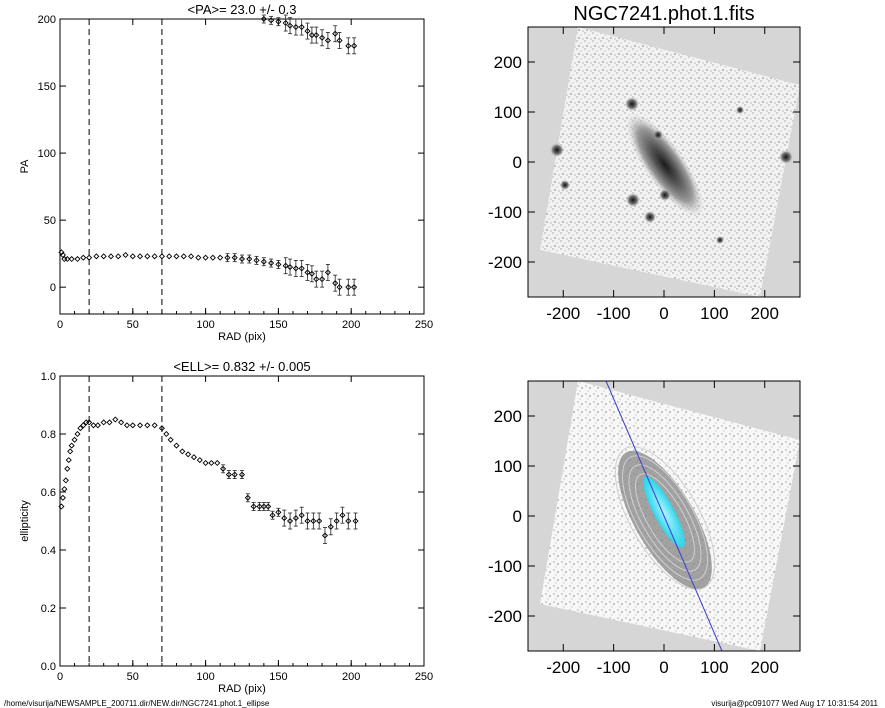 The height and width of the screenshot is (708, 885). What do you see at coordinates (517, 162) in the screenshot?
I see `y-tick-label: 0` at bounding box center [517, 162].